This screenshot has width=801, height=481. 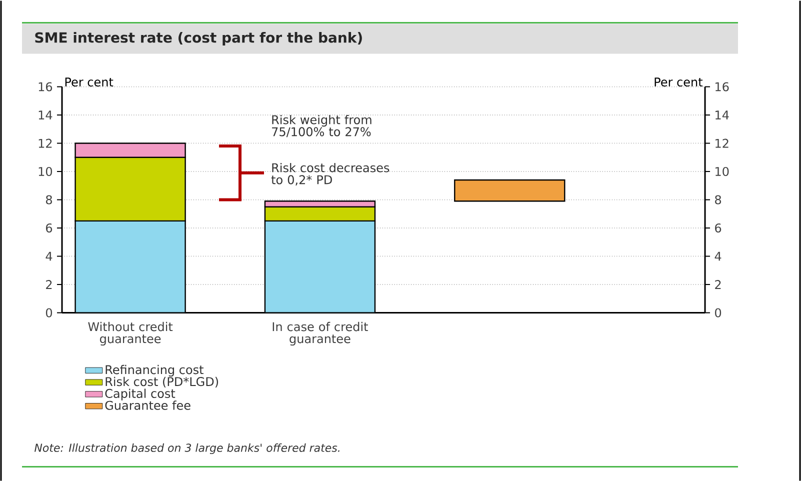 I want to click on y2-tick-label: 12, so click(x=722, y=143).